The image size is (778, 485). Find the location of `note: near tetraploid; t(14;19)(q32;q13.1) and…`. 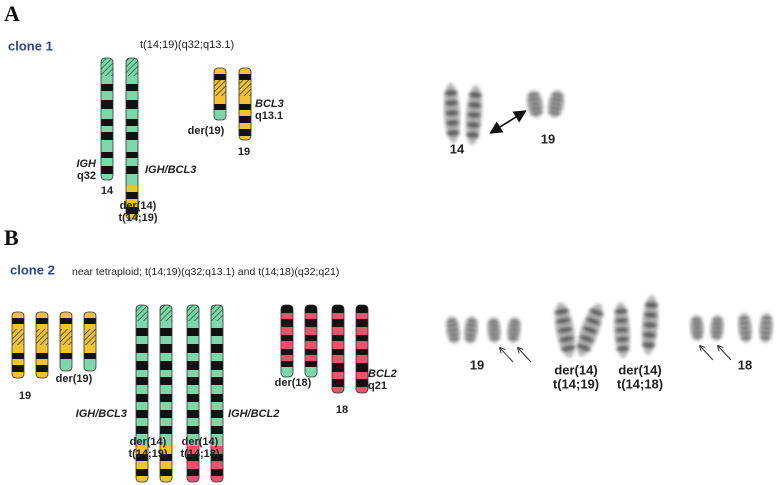

note: near tetraploid; t(14;19)(q32;q13.1) and… is located at coordinates (205, 272).